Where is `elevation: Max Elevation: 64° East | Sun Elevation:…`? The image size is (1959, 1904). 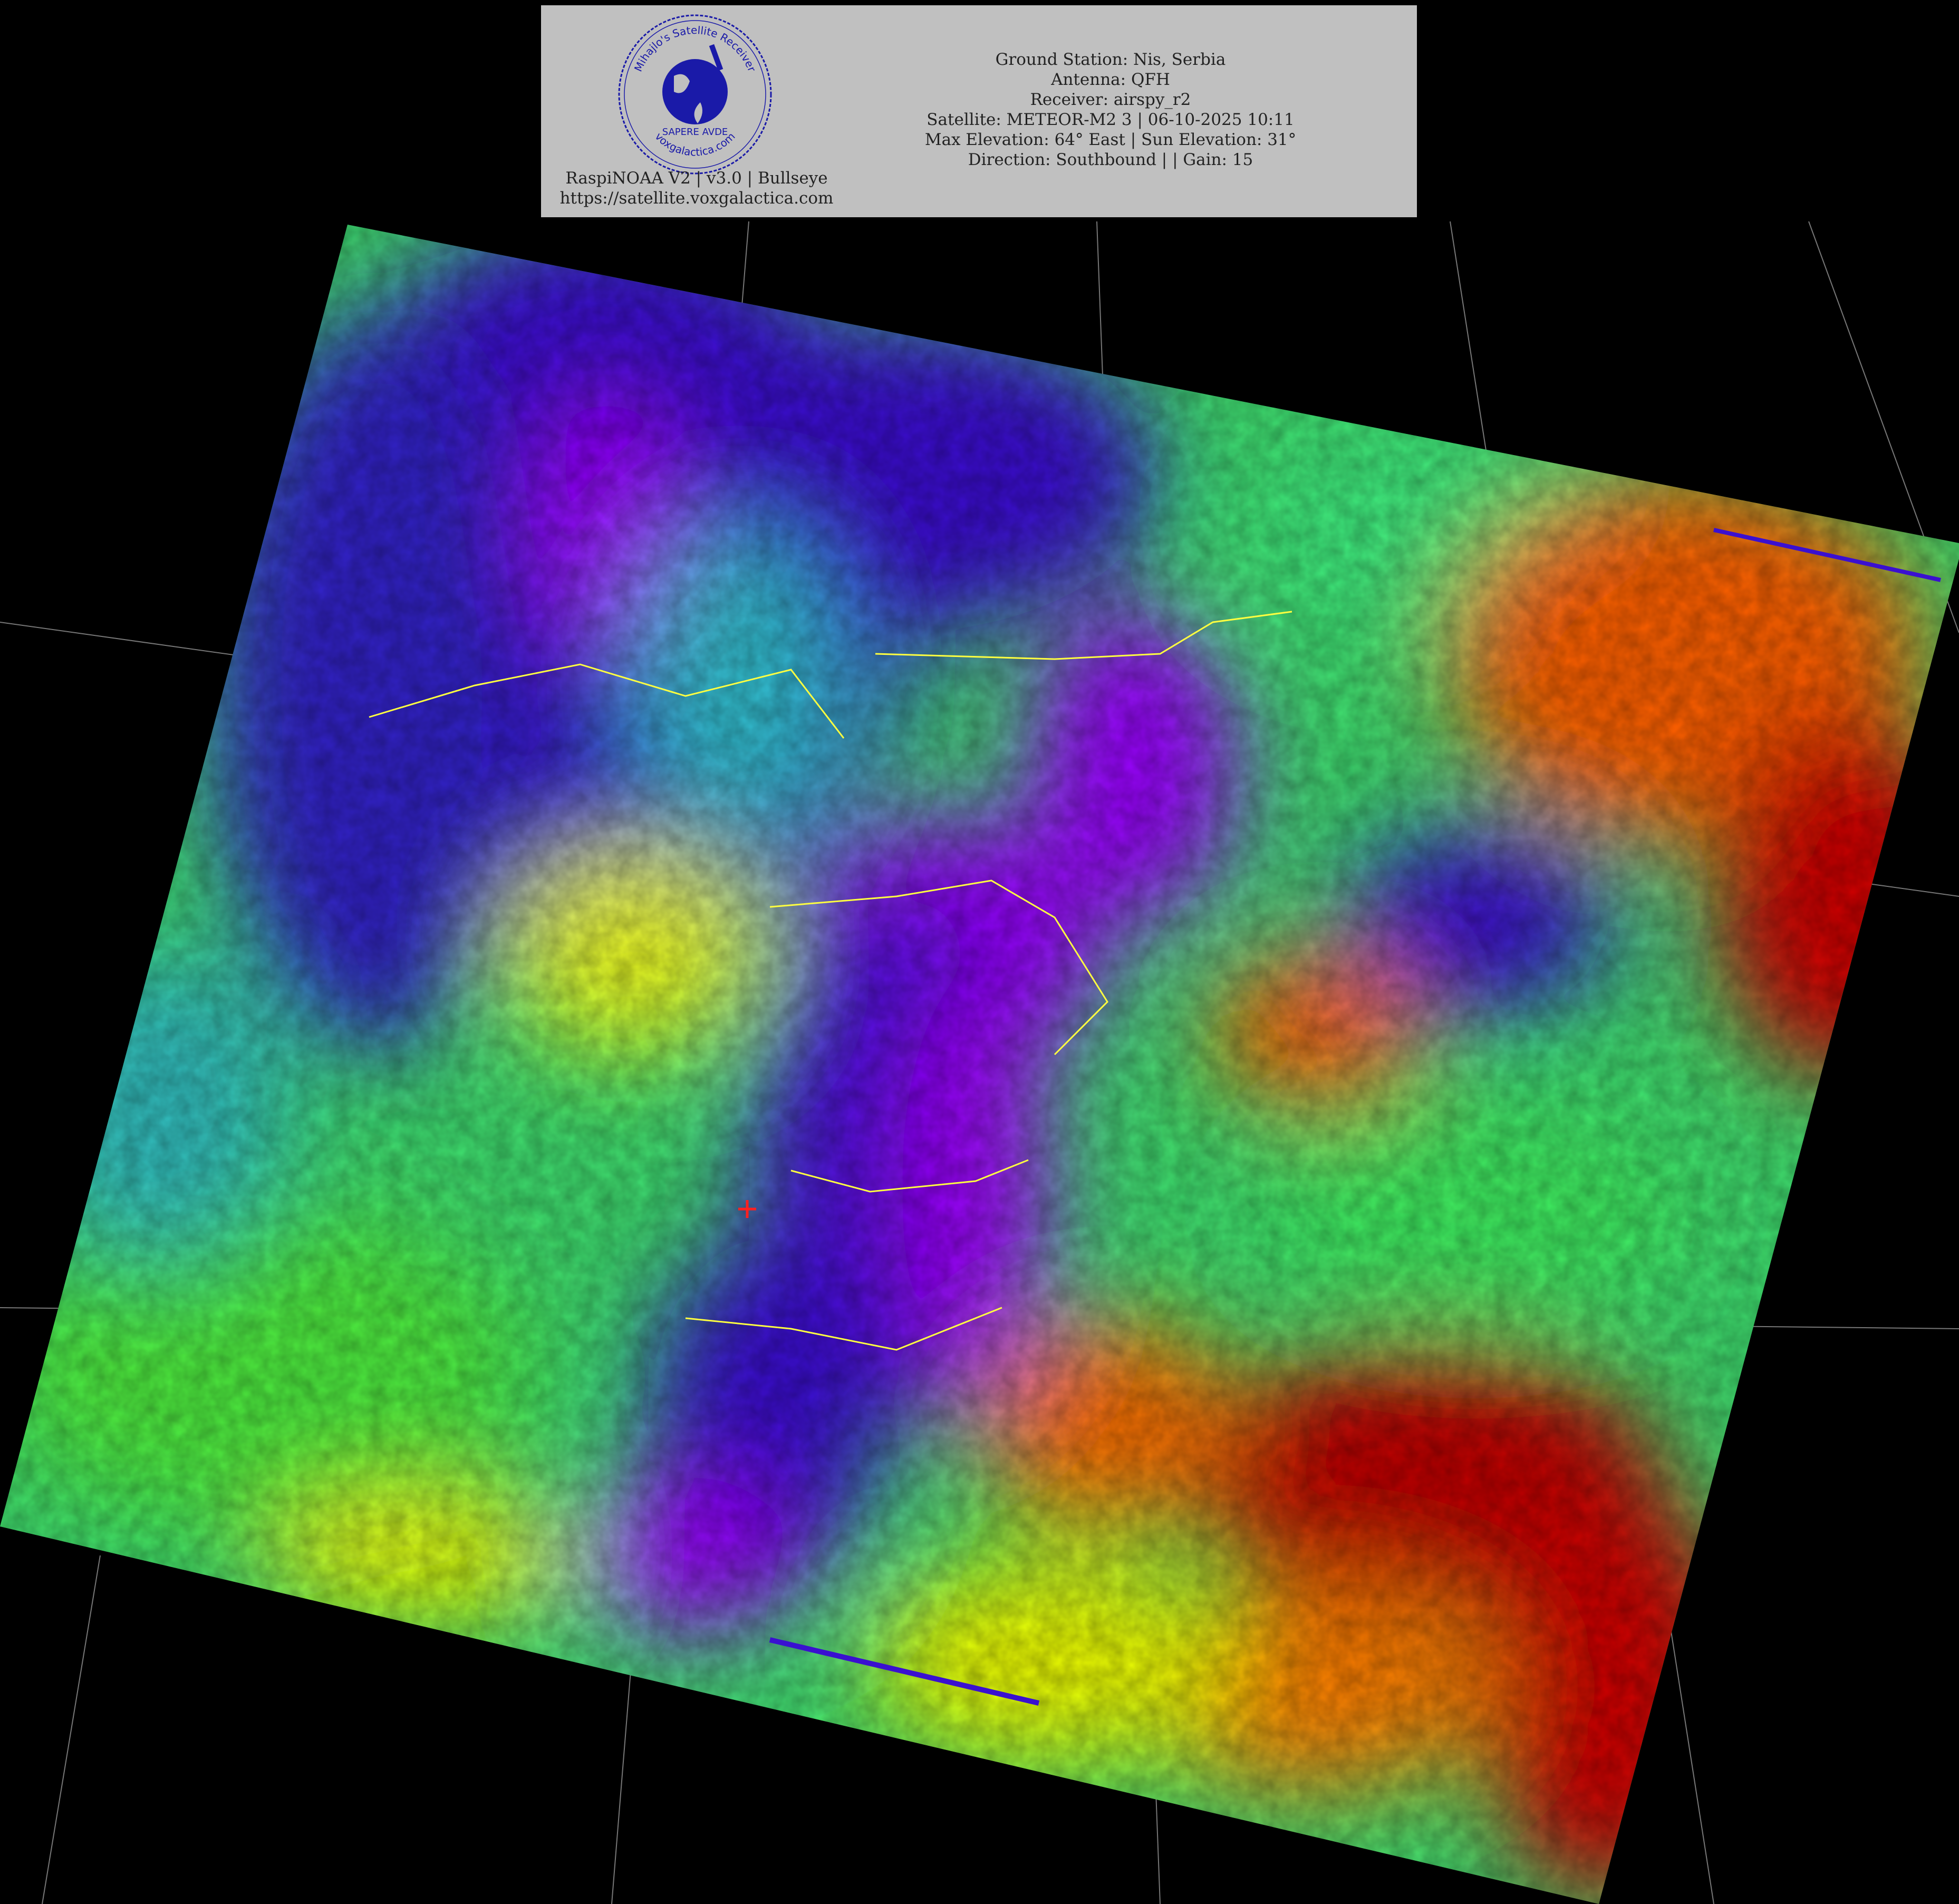 elevation: Max Elevation: 64° East | Sun Elevation:… is located at coordinates (1110, 139).